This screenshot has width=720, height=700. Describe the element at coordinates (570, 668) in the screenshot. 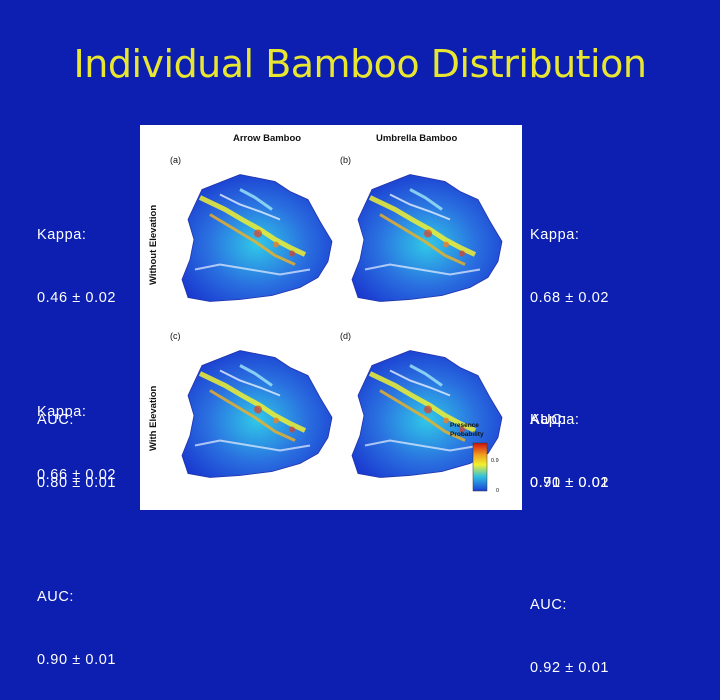

I see `auc-value: 0.92 ± 0.01` at that location.